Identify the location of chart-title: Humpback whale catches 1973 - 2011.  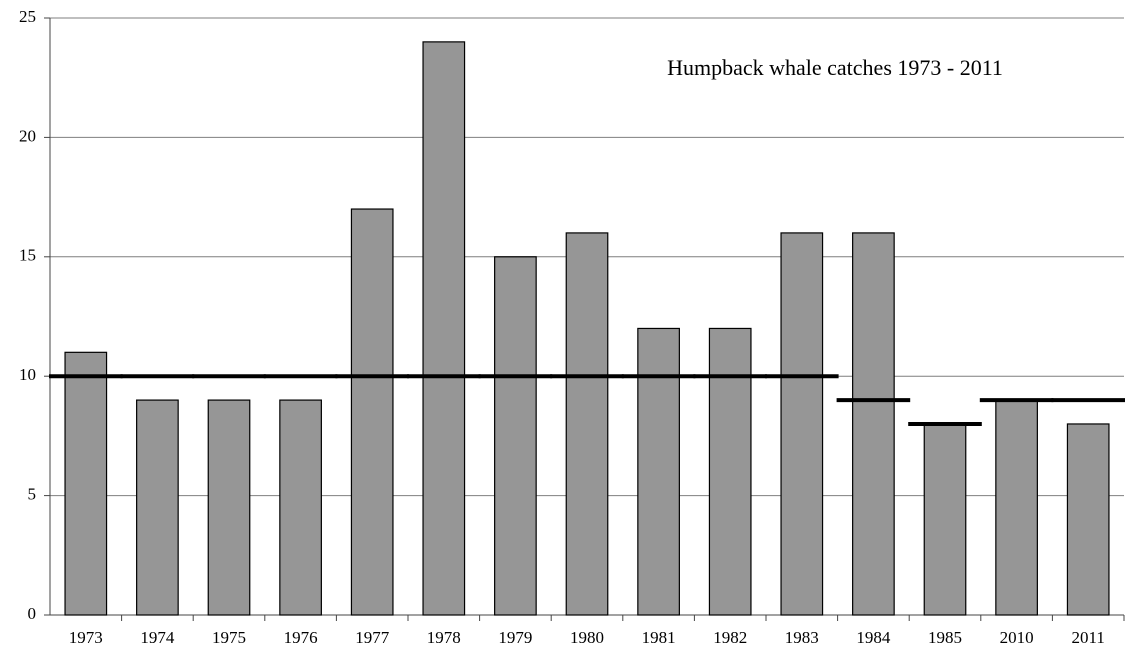
(835, 67).